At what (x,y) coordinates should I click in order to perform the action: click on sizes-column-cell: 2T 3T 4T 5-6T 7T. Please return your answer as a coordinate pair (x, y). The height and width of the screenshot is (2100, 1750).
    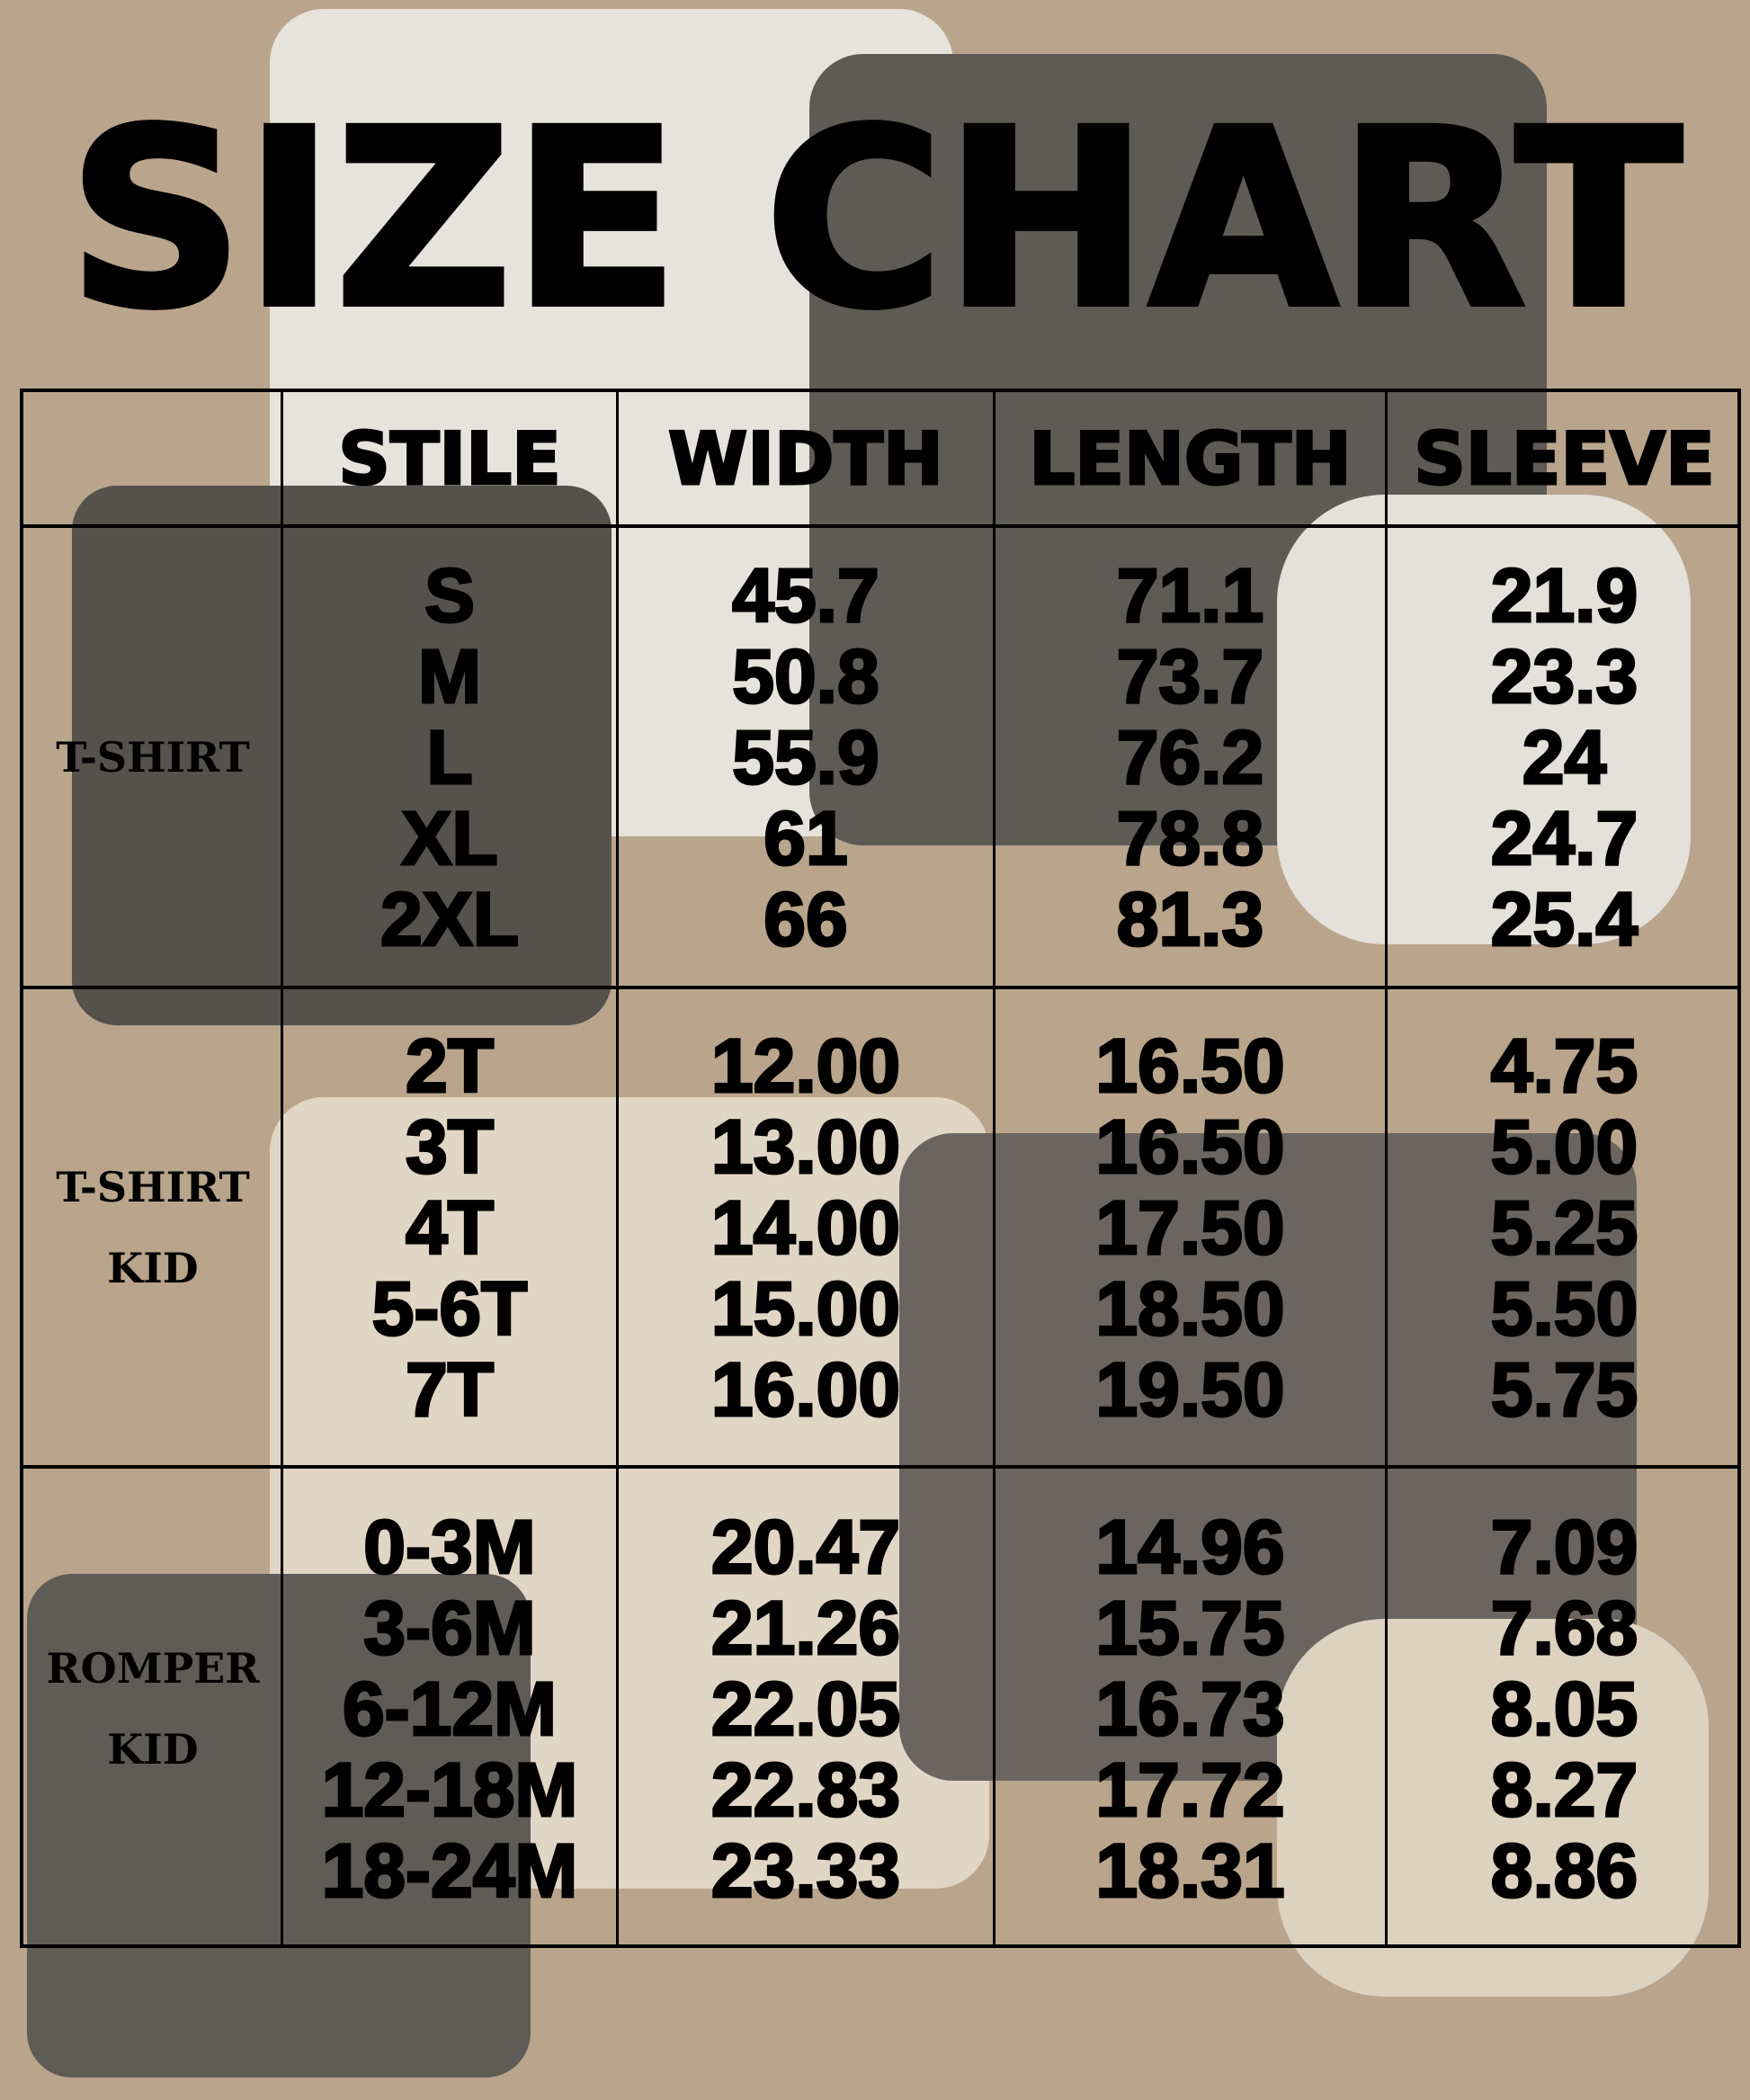
    Looking at the image, I should click on (449, 1227).